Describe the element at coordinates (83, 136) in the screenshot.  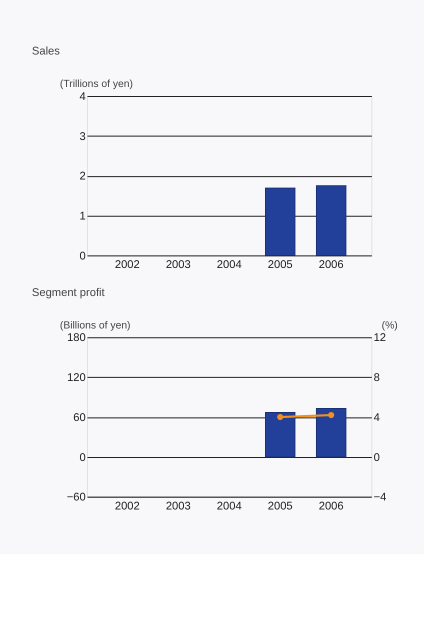
I see `y-tick-label: 3` at that location.